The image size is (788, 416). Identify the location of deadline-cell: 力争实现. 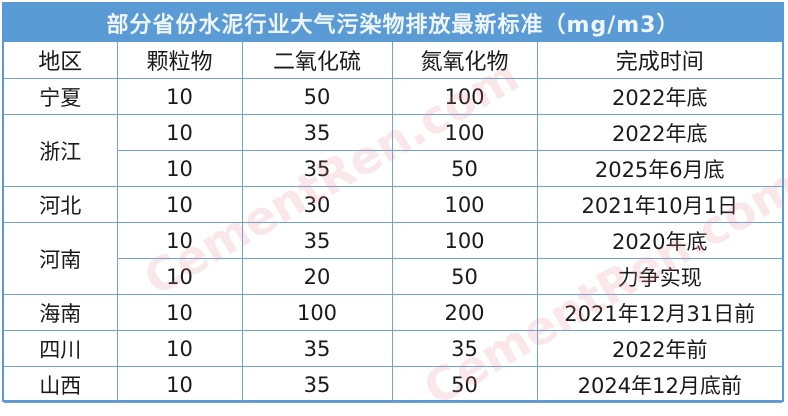
(659, 276).